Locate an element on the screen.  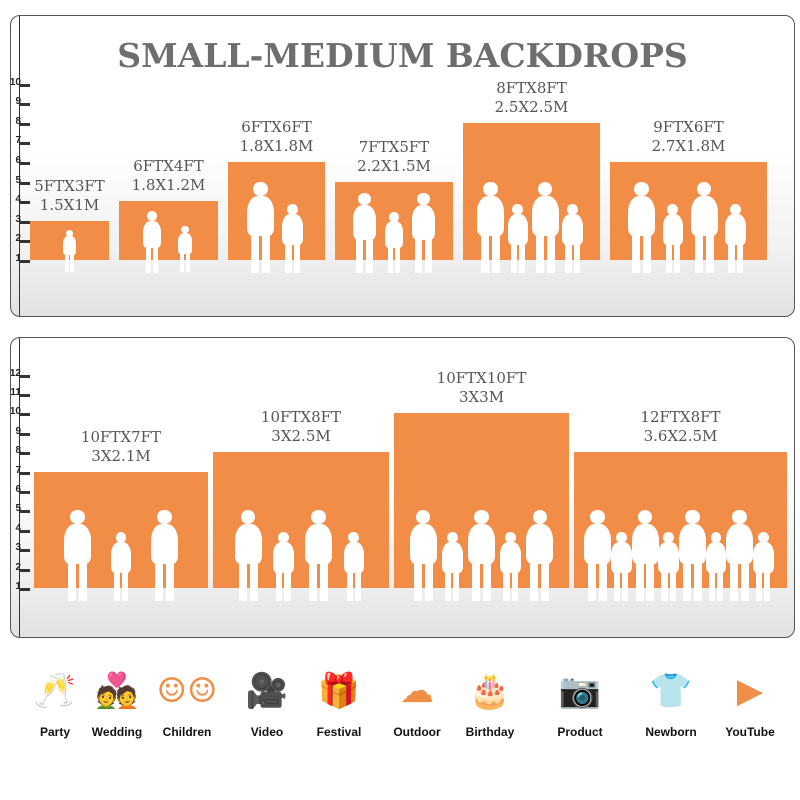
axis-tick-label: 8 is located at coordinates (18, 451).